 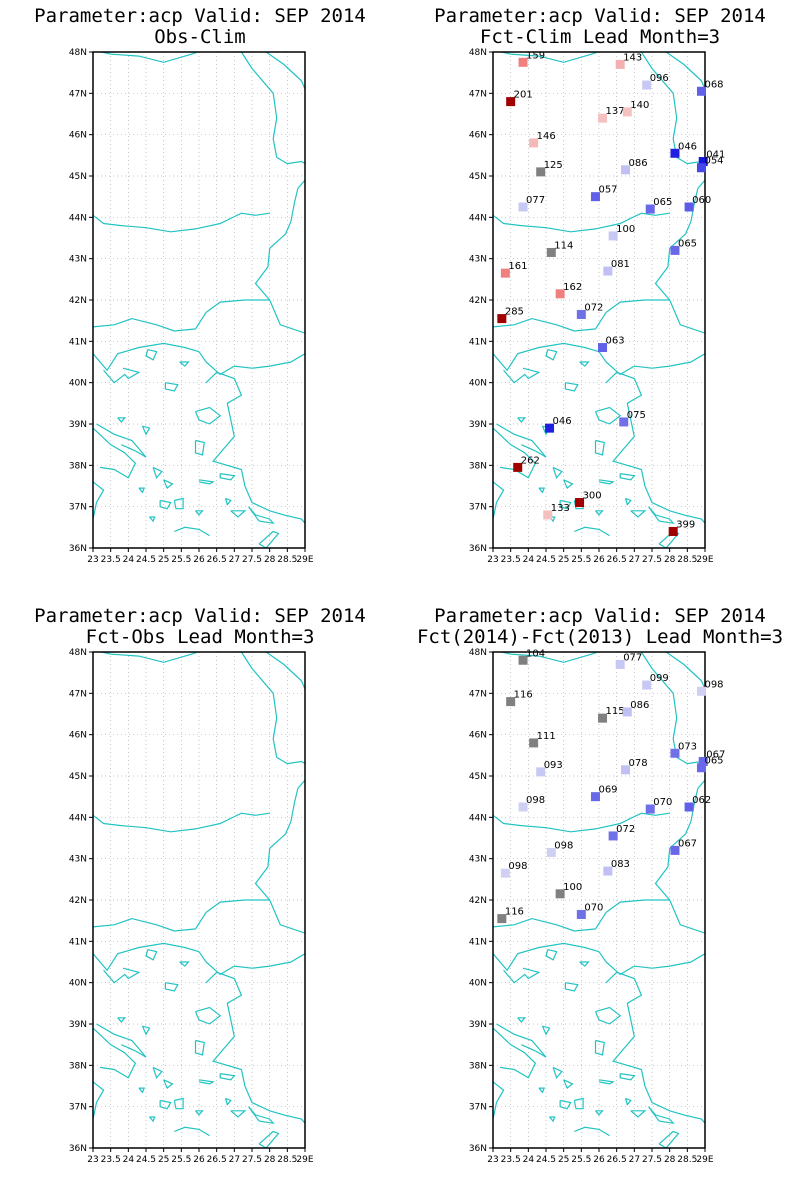 I want to click on lat-tick-label: 42N, so click(x=478, y=901).